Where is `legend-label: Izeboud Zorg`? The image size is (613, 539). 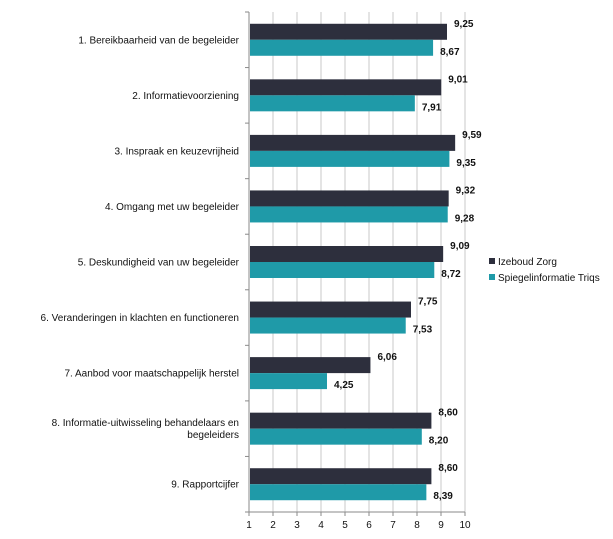 legend-label: Izeboud Zorg is located at coordinates (527, 262).